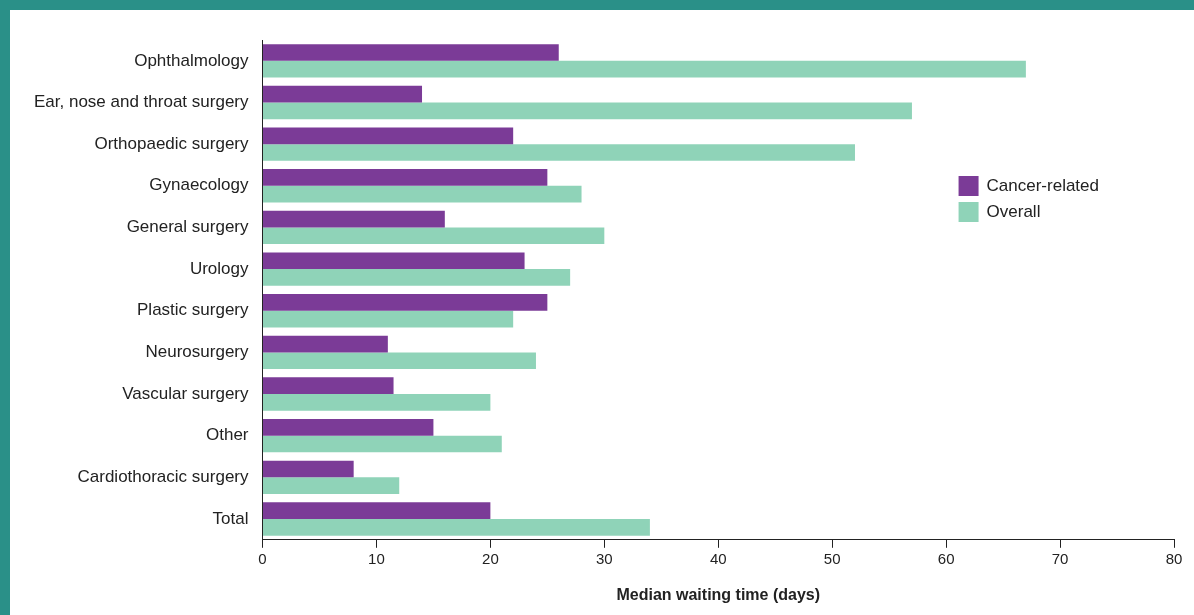 The width and height of the screenshot is (1194, 615). I want to click on legend-label: Overall, so click(1013, 211).